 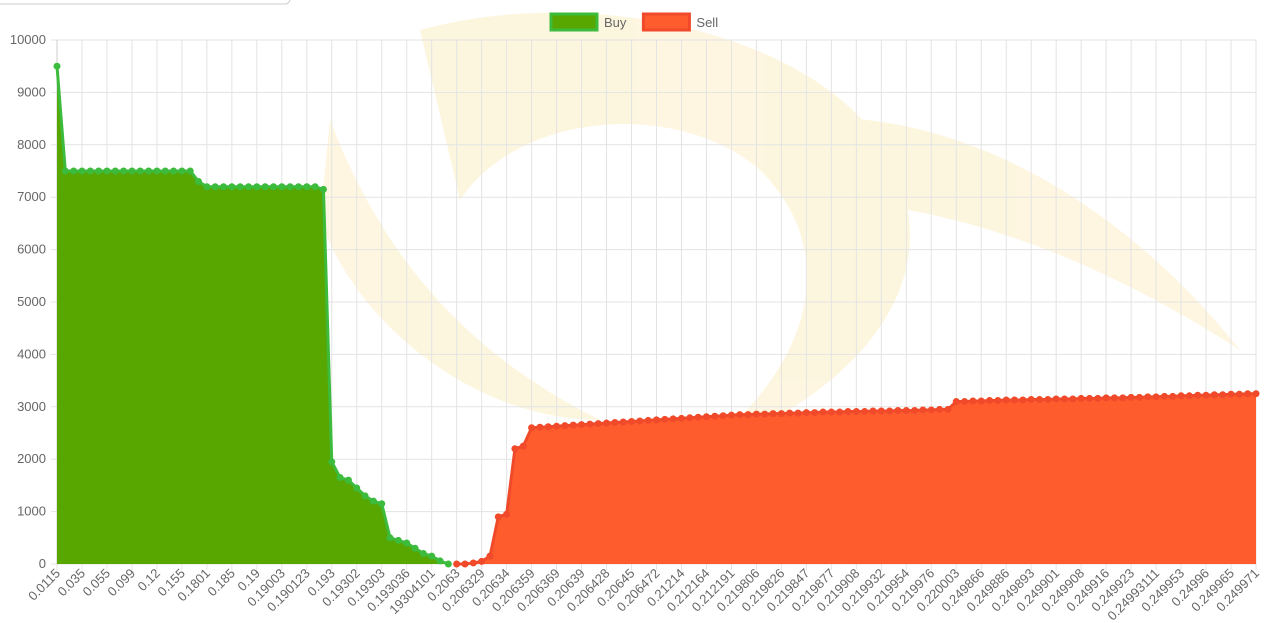 I want to click on y-tick-label: 10000, so click(x=28, y=39).